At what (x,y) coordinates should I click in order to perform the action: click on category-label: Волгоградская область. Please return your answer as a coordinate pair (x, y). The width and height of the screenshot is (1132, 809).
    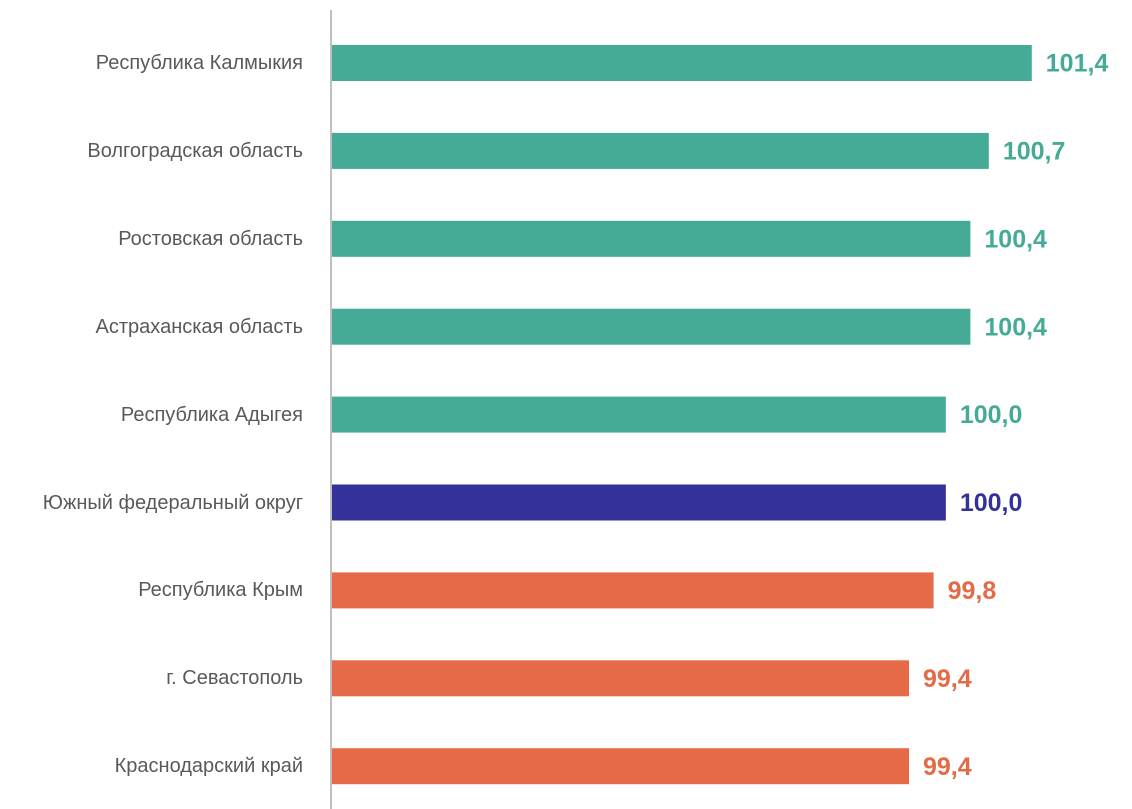
    Looking at the image, I should click on (195, 150).